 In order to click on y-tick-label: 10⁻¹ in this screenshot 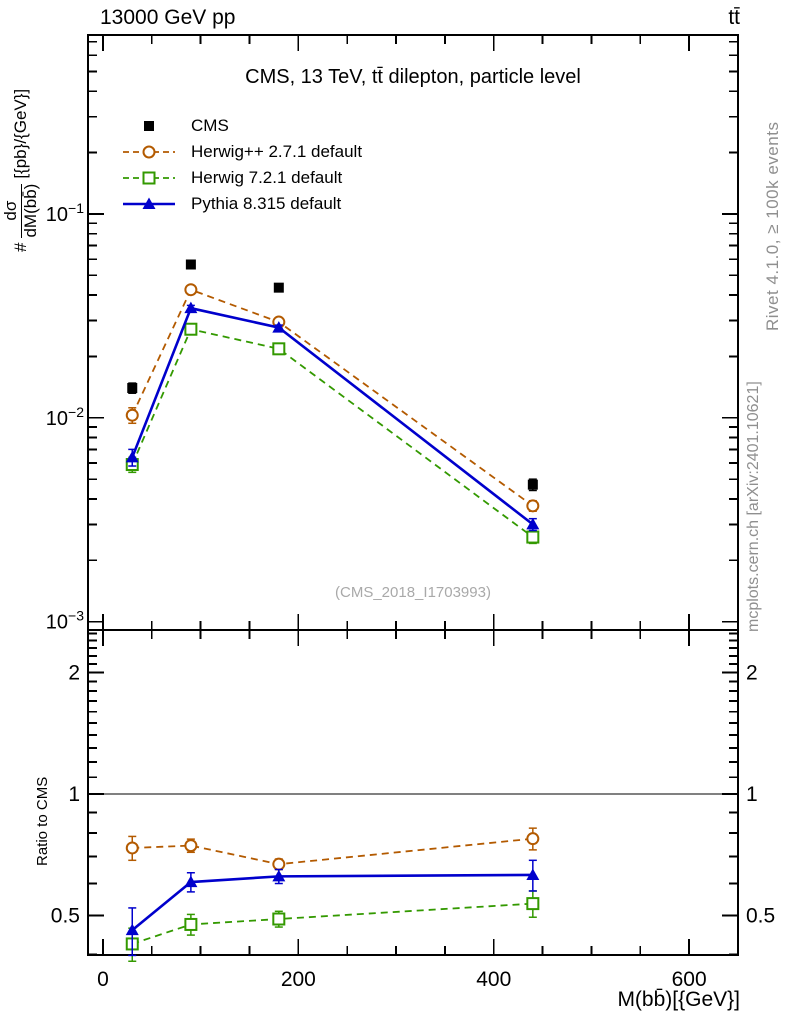, I will do `click(65, 213)`.